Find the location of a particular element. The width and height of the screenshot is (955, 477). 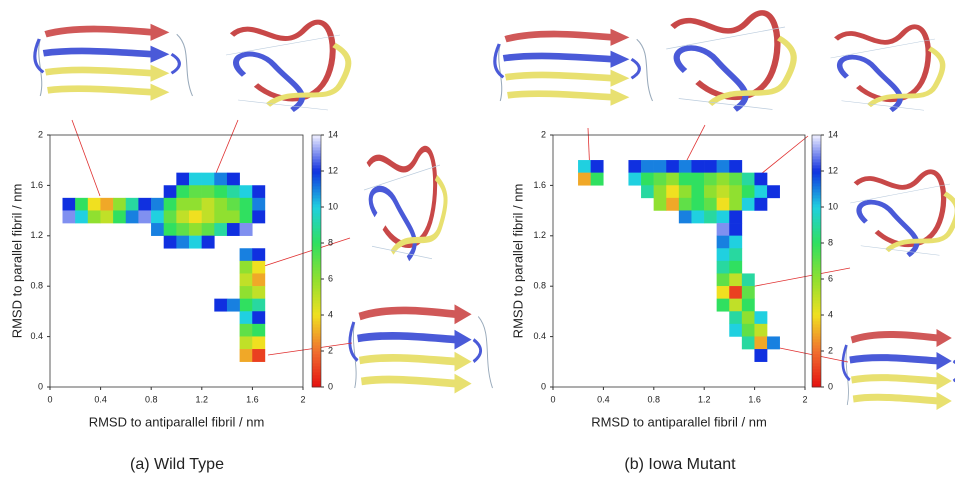

colorbar-tick-label: 2 is located at coordinates (330, 350).